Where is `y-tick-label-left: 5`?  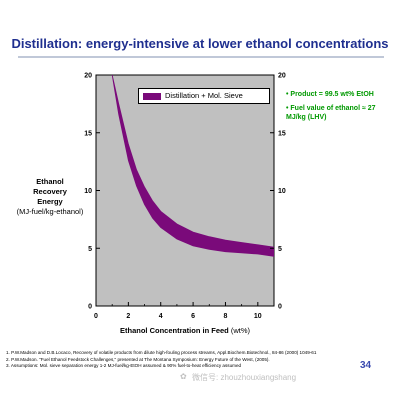
y-tick-label-left: 5 is located at coordinates (90, 249).